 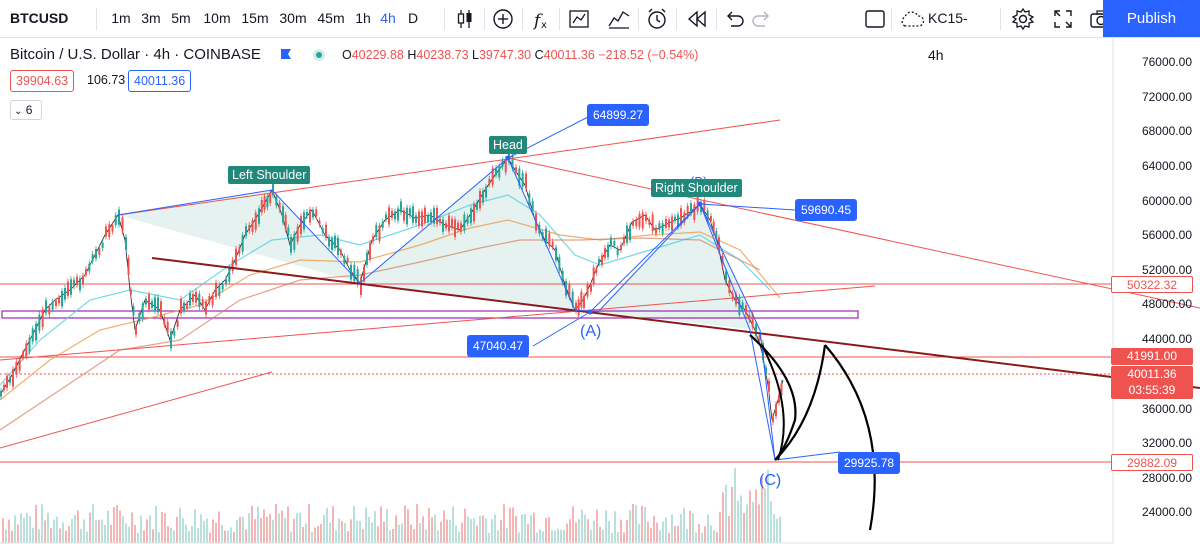 I want to click on sell-price-button: 39904.63, so click(x=42, y=81).